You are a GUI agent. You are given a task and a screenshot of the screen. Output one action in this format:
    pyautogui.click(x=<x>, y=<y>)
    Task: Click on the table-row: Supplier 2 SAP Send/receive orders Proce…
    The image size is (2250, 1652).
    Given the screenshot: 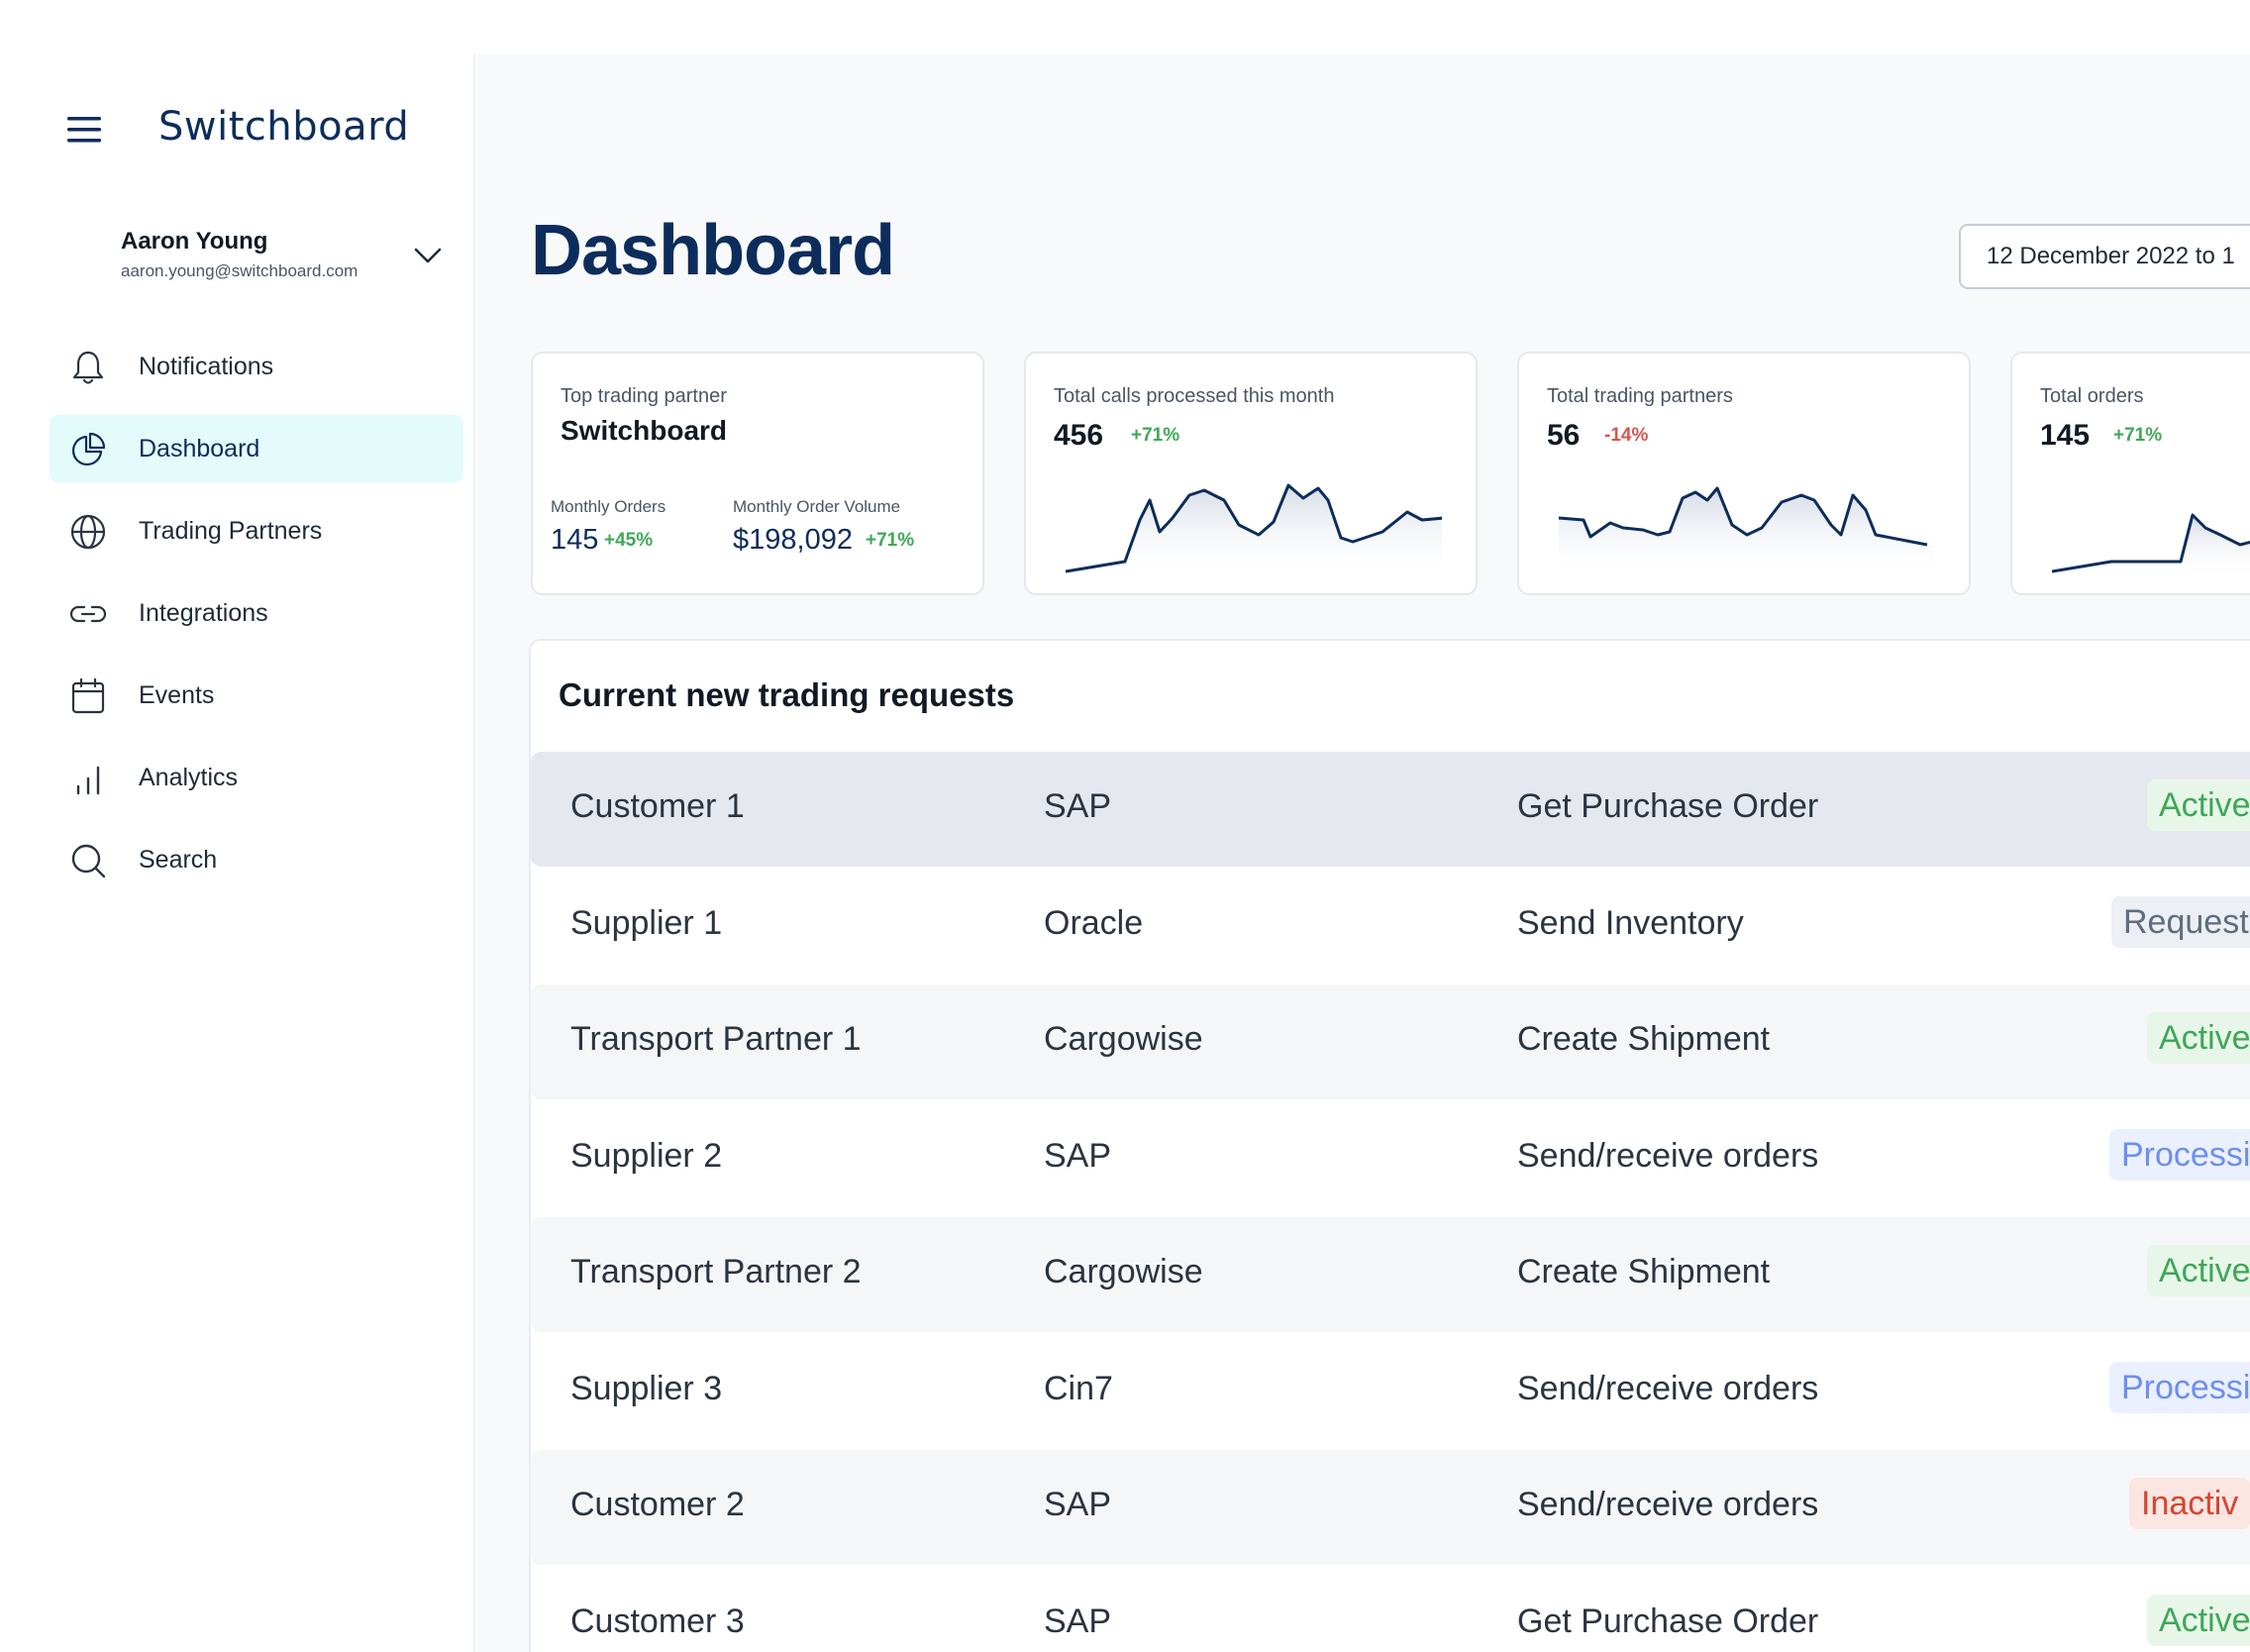 What is the action you would take?
    pyautogui.click(x=1391, y=1158)
    